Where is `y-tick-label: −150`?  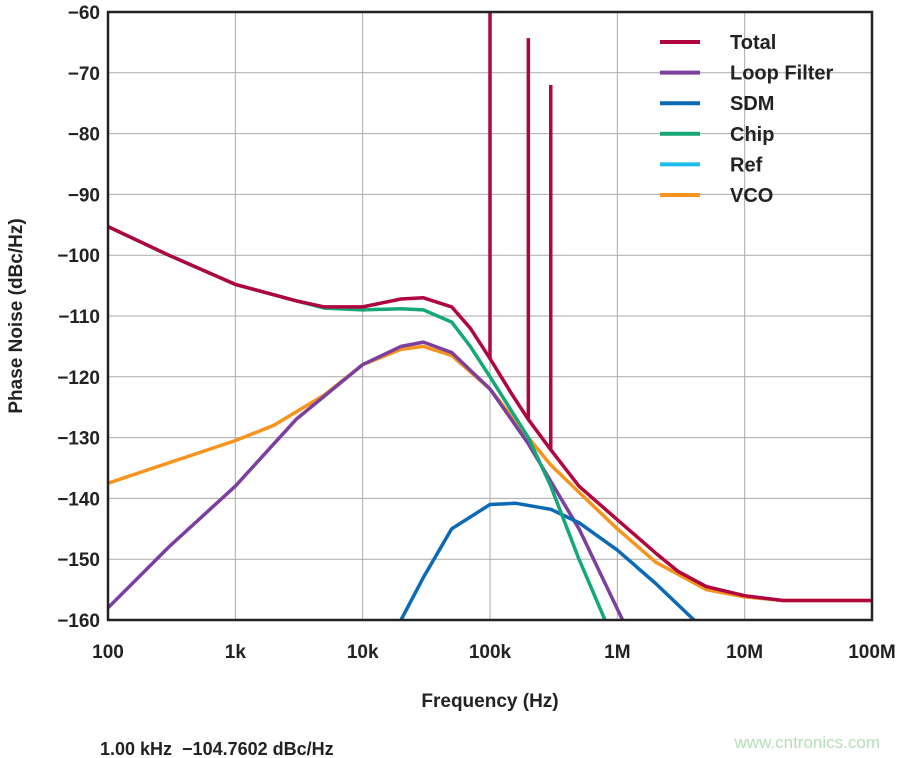 y-tick-label: −150 is located at coordinates (78, 560).